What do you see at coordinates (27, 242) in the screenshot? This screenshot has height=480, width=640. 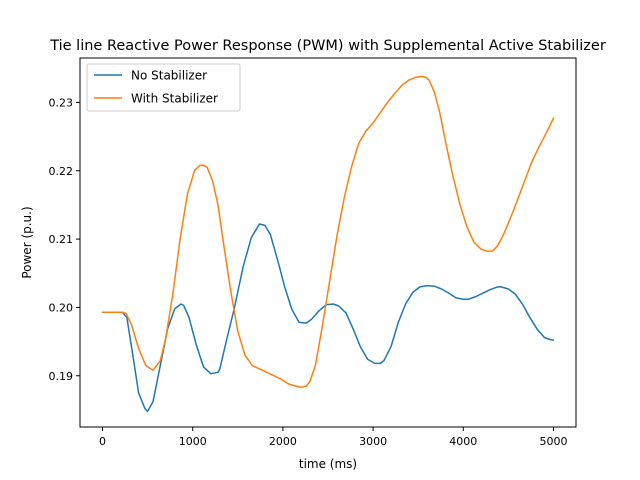 I see `y-axis-label: Power (p.u.)` at bounding box center [27, 242].